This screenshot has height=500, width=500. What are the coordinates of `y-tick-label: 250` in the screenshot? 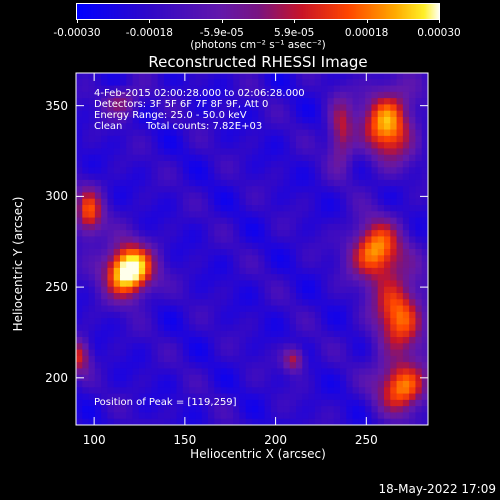 It's located at (56, 287).